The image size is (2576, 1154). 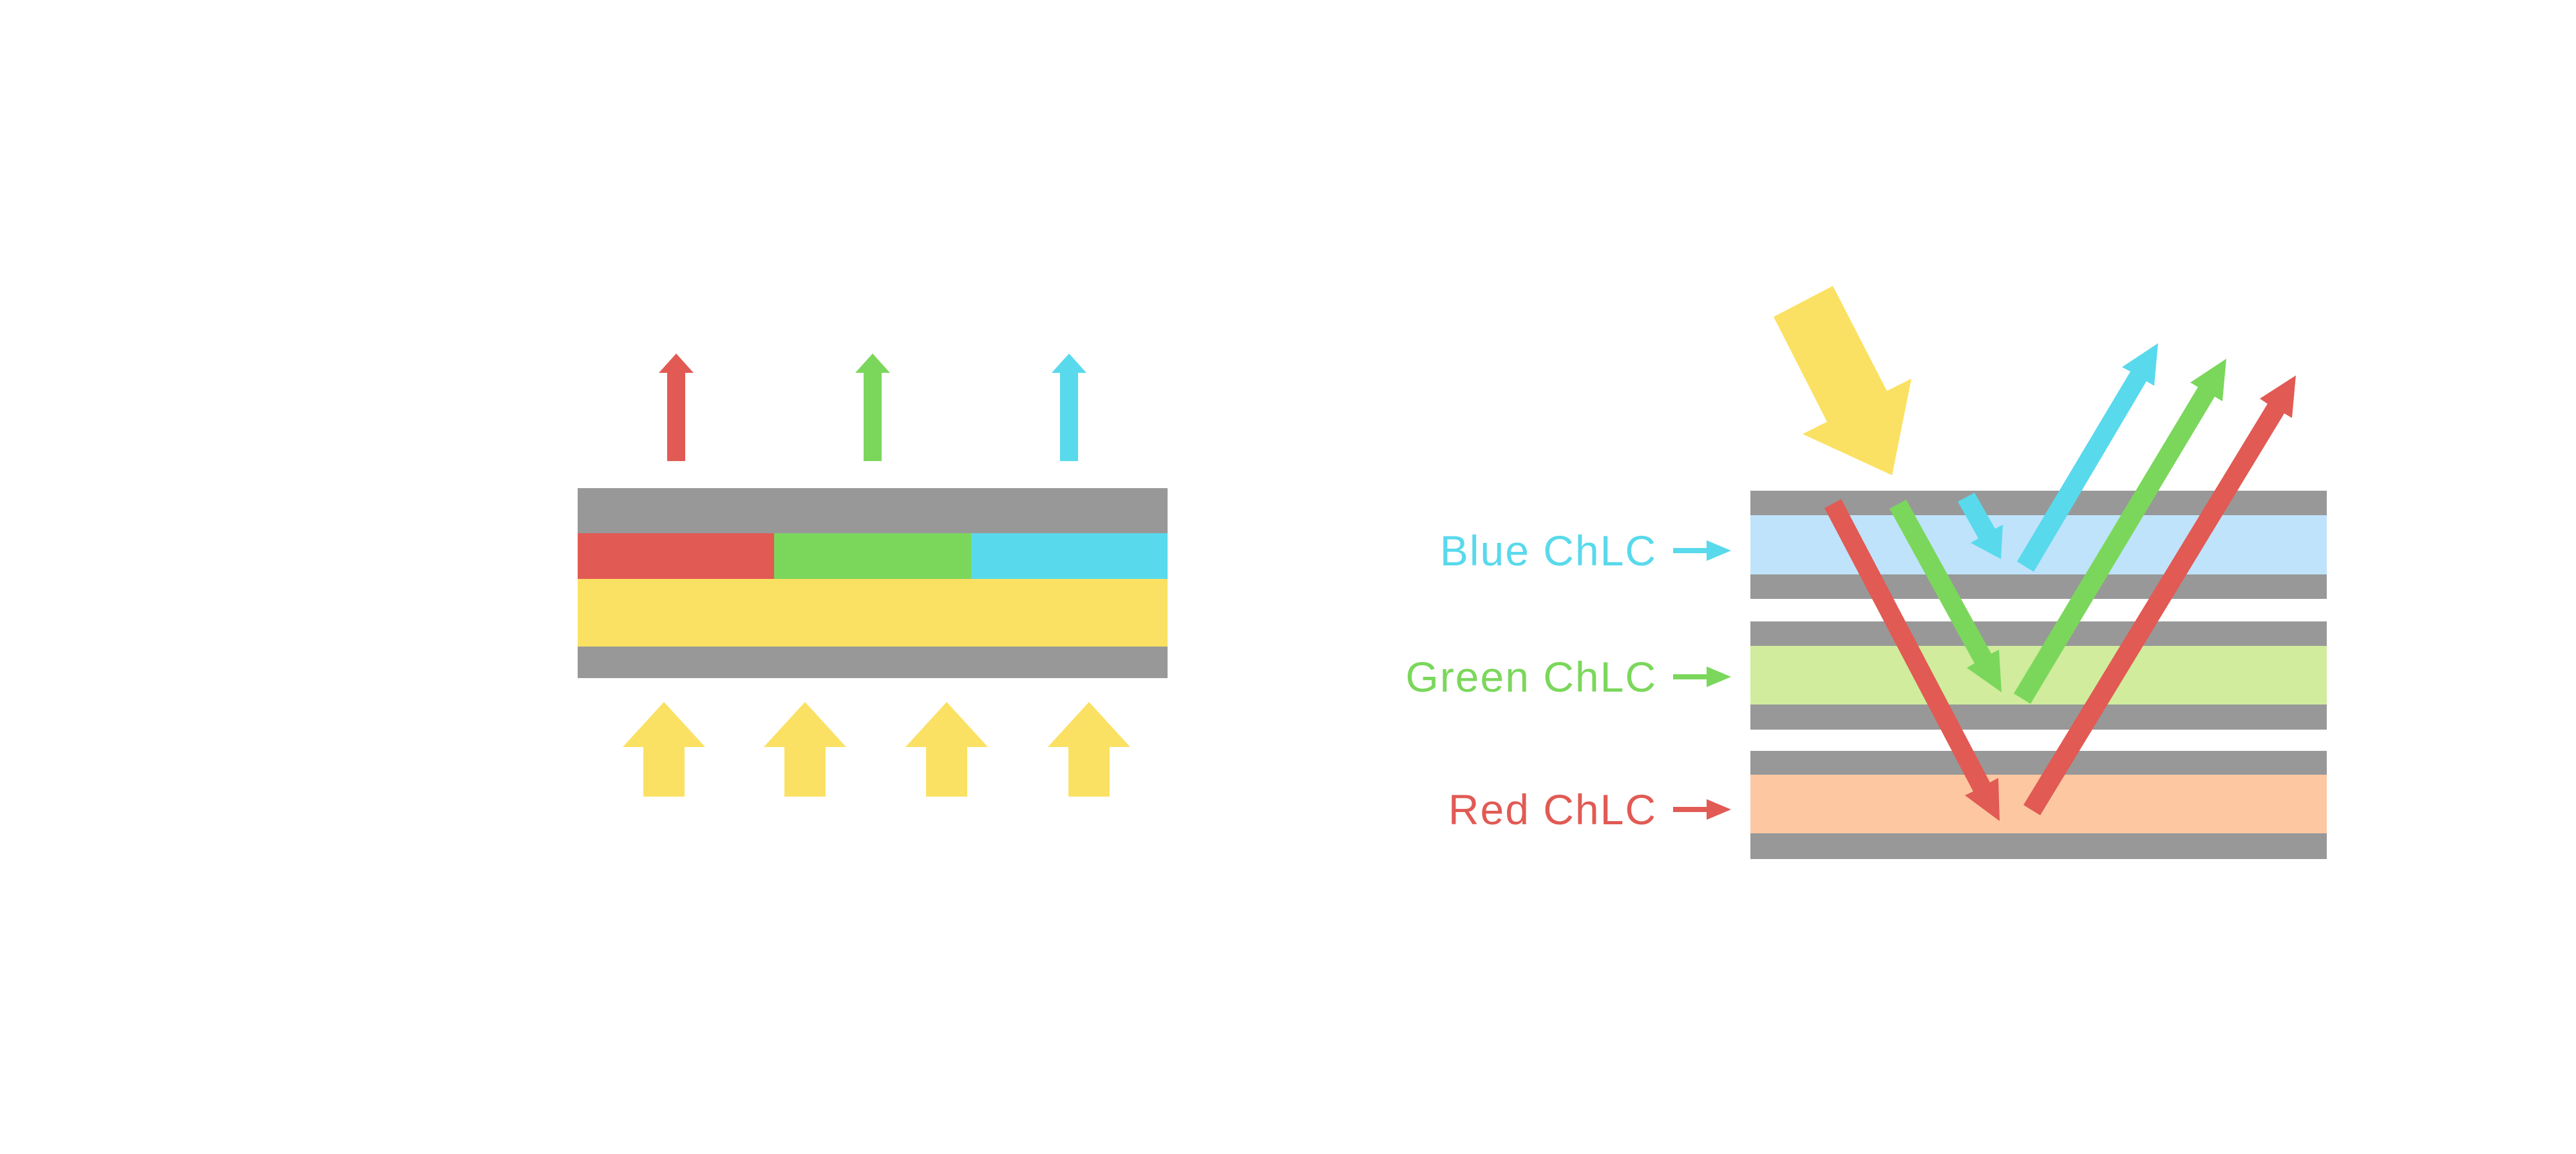 What do you see at coordinates (1702, 809) in the screenshot?
I see `red-label-pointer-arrow-icon` at bounding box center [1702, 809].